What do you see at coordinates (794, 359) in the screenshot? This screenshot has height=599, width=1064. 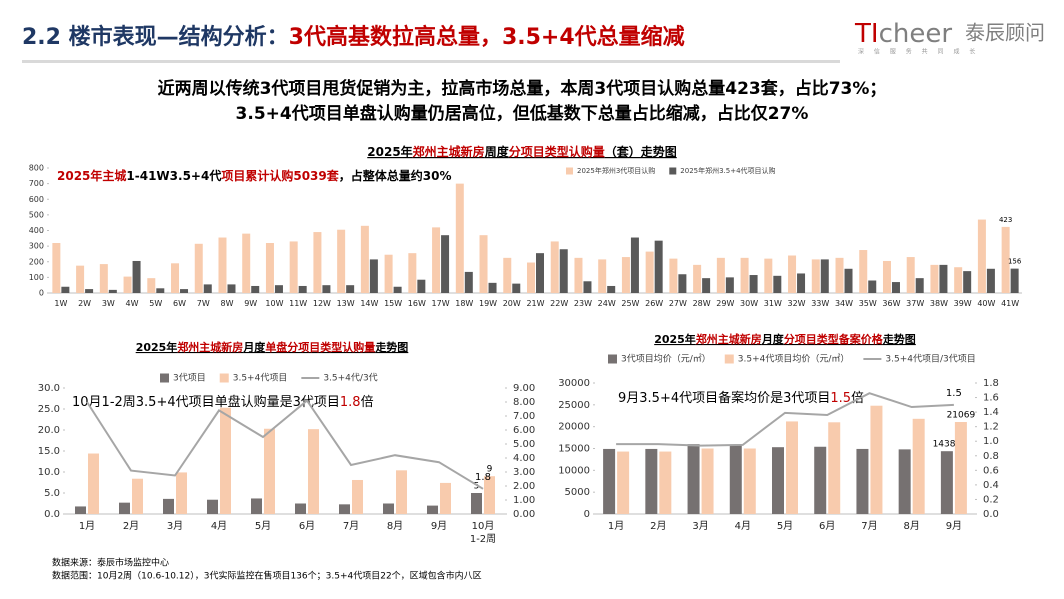 I see `legend-label: 3.5+4代项目均价（元/㎡）` at bounding box center [794, 359].